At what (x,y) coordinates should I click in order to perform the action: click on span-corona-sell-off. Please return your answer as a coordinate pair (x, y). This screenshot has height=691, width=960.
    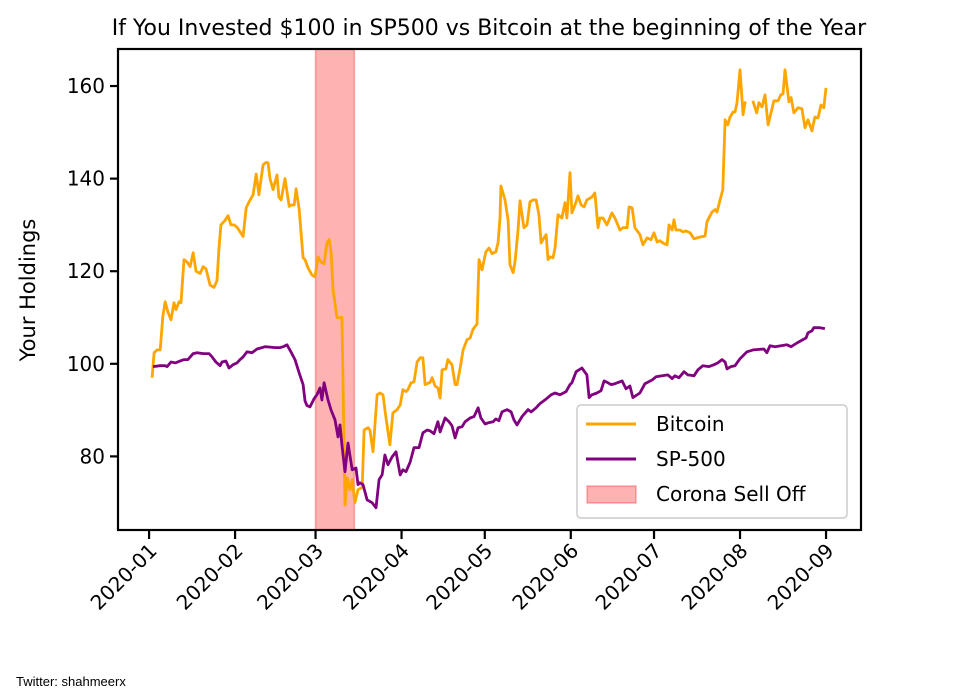
    Looking at the image, I should click on (335, 289).